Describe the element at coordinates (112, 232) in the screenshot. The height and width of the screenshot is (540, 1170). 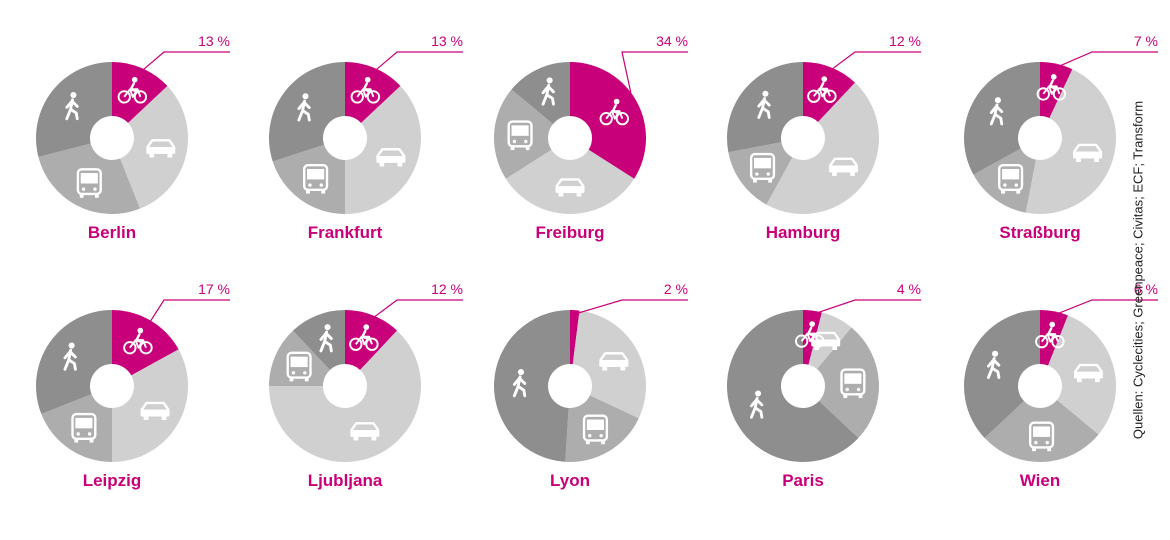
I see `city-label: Berlin` at that location.